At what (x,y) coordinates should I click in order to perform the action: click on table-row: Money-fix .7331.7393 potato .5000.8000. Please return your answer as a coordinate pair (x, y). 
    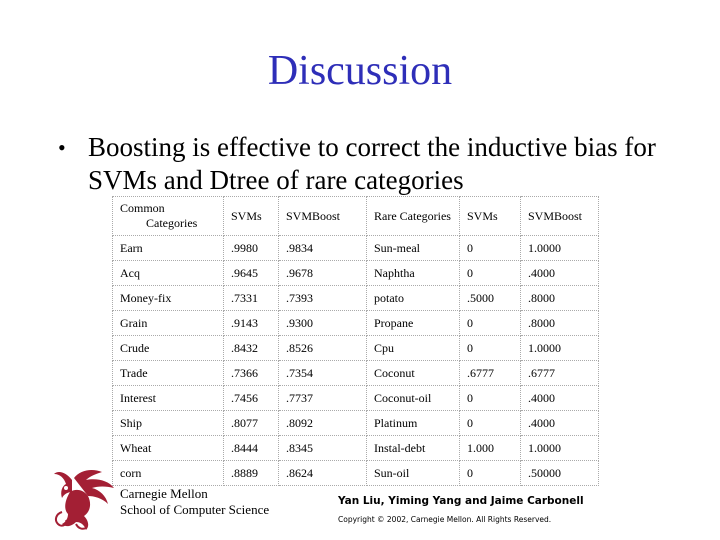
    Looking at the image, I should click on (355, 298).